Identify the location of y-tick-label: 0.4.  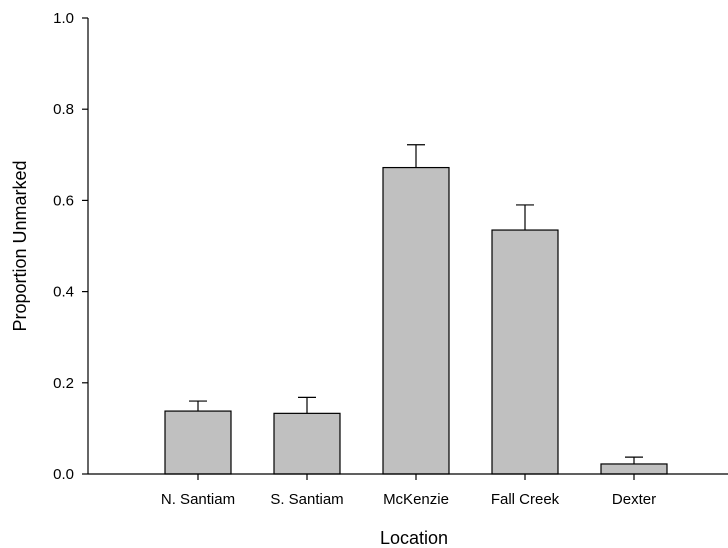
(63, 292).